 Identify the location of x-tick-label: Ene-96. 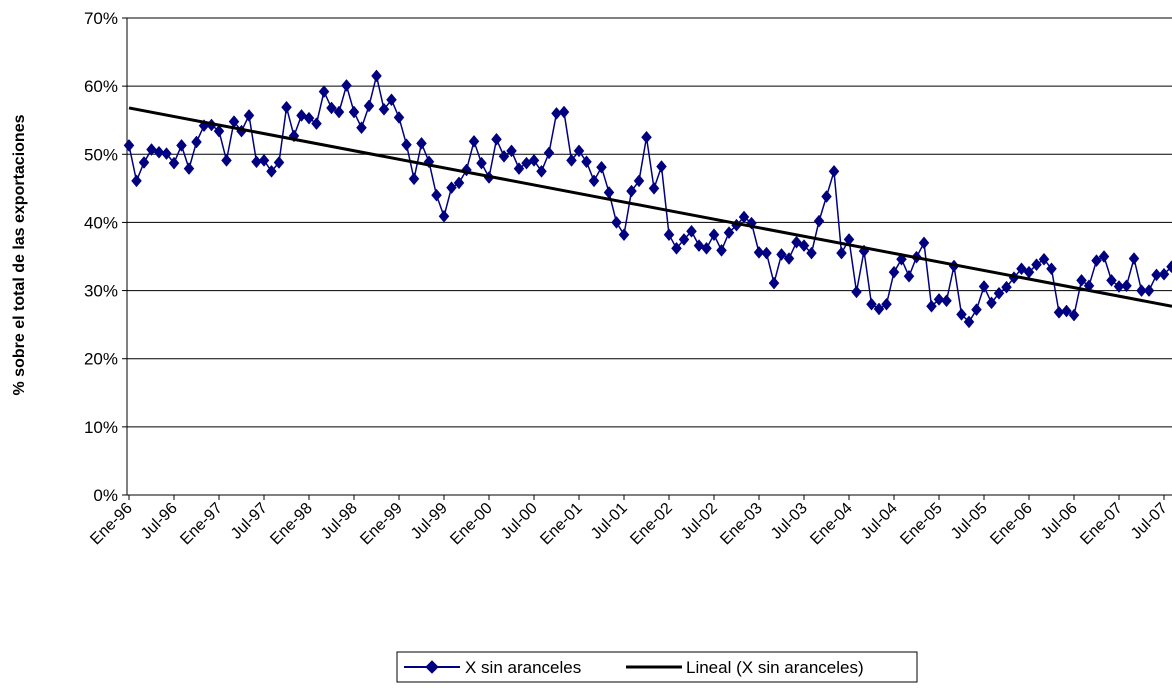
(111, 524).